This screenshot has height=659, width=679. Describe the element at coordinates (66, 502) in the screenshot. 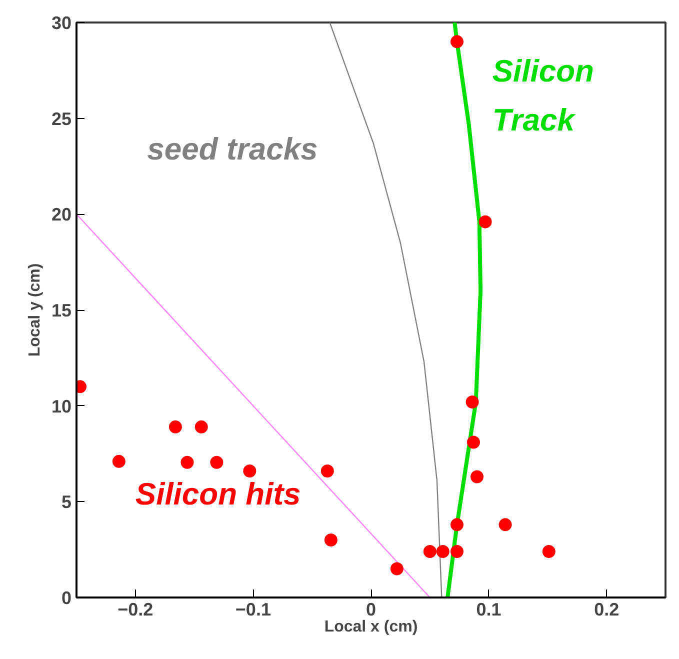

I see `y-tick-label: 5` at that location.